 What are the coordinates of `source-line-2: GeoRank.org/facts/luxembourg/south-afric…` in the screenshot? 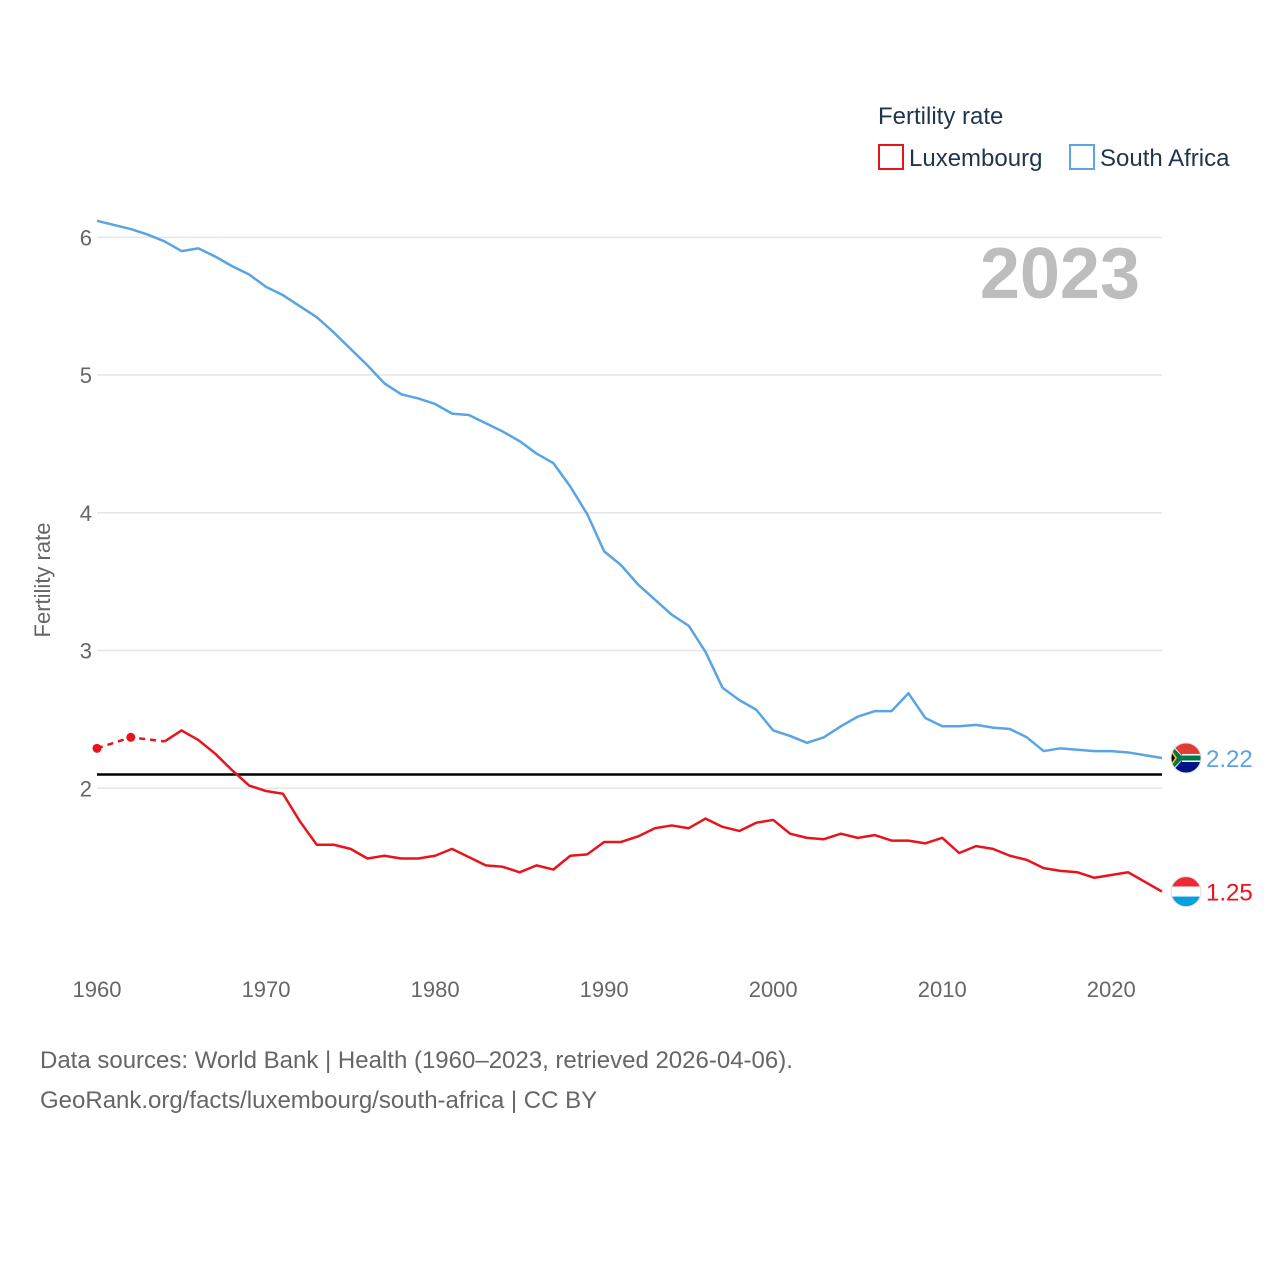 It's located at (318, 1100).